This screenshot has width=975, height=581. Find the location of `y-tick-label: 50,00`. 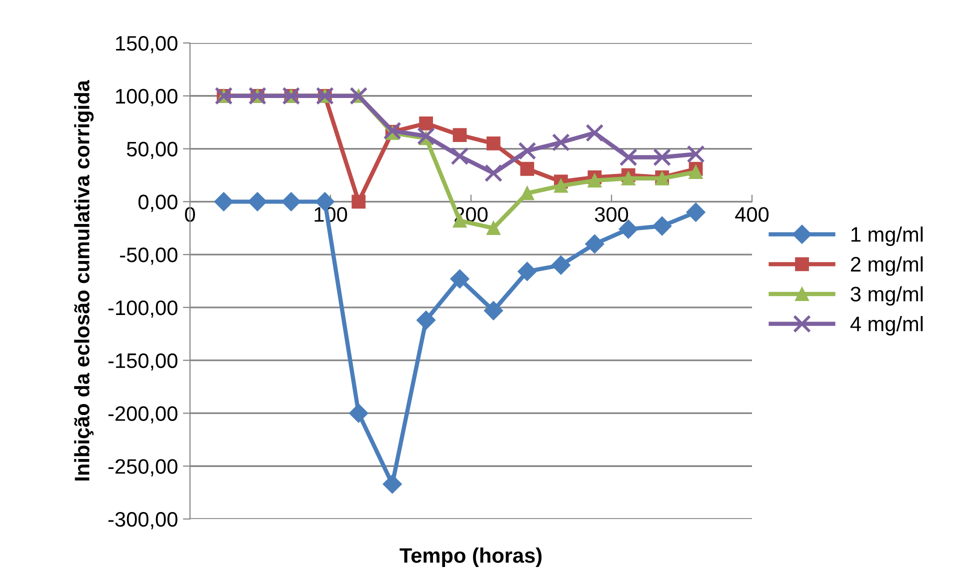

y-tick-label: 50,00 is located at coordinates (152, 150).